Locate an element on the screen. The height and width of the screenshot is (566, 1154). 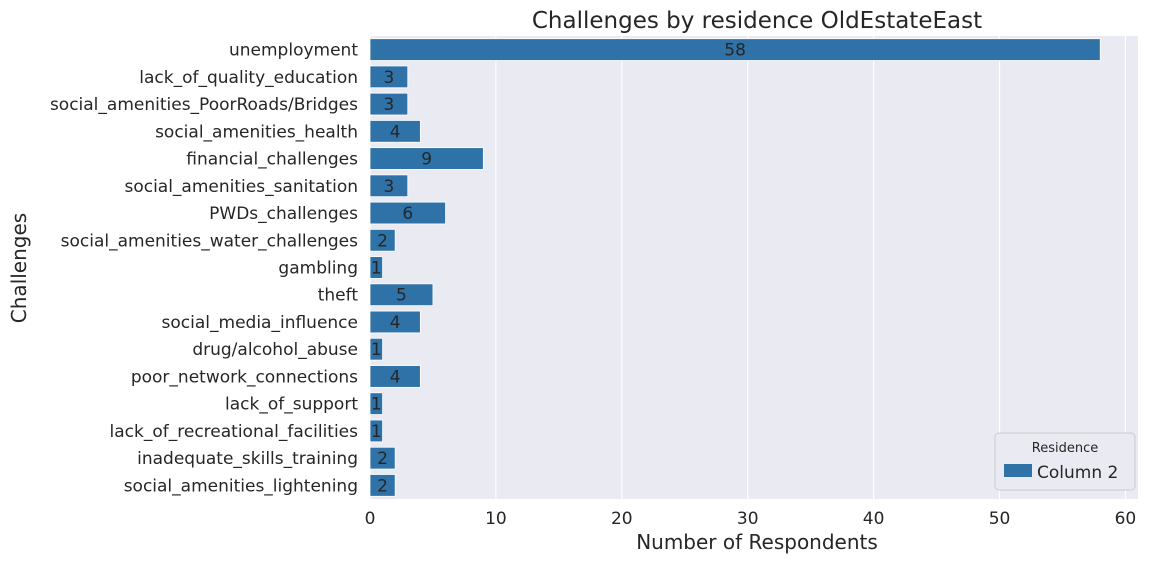
x-tick-label: 30 is located at coordinates (748, 519).